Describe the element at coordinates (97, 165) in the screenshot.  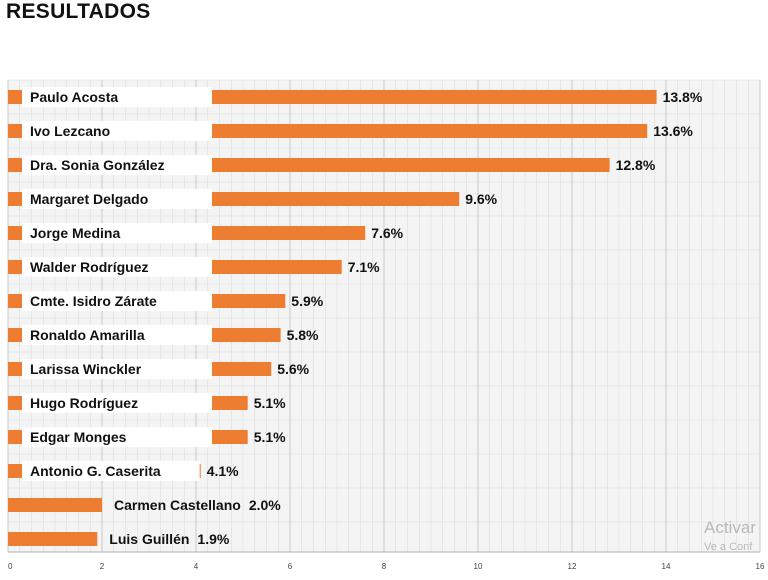
I see `category-label: Dra. Sonia González` at that location.